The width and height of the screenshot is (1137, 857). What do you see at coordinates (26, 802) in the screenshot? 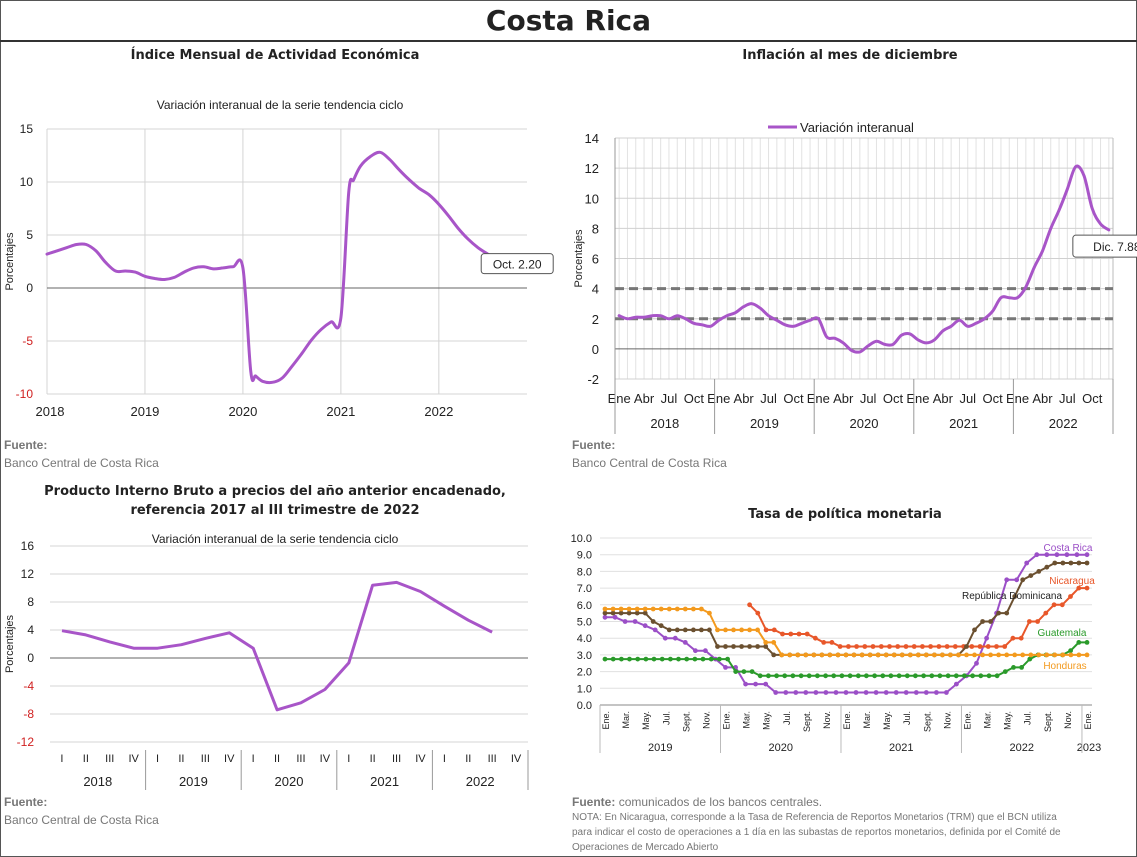
I see `pib-source-label-text: Fuente:` at bounding box center [26, 802].